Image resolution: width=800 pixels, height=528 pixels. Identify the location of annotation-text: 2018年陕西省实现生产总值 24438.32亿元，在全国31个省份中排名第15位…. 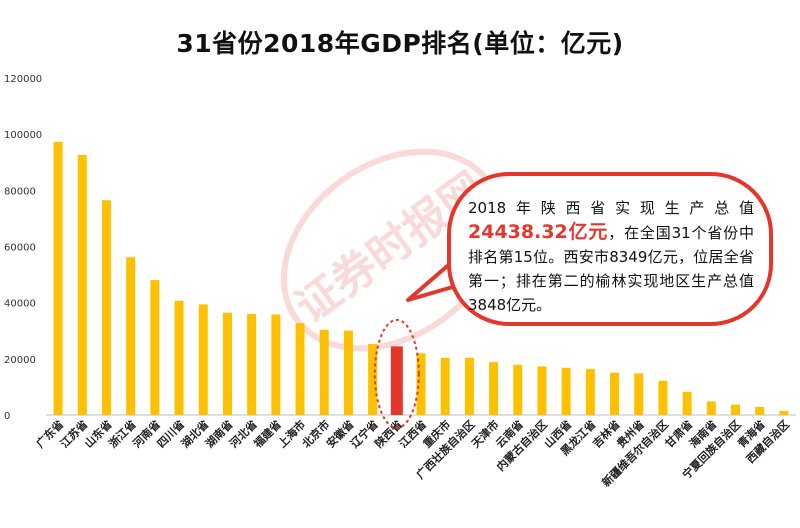
(611, 256).